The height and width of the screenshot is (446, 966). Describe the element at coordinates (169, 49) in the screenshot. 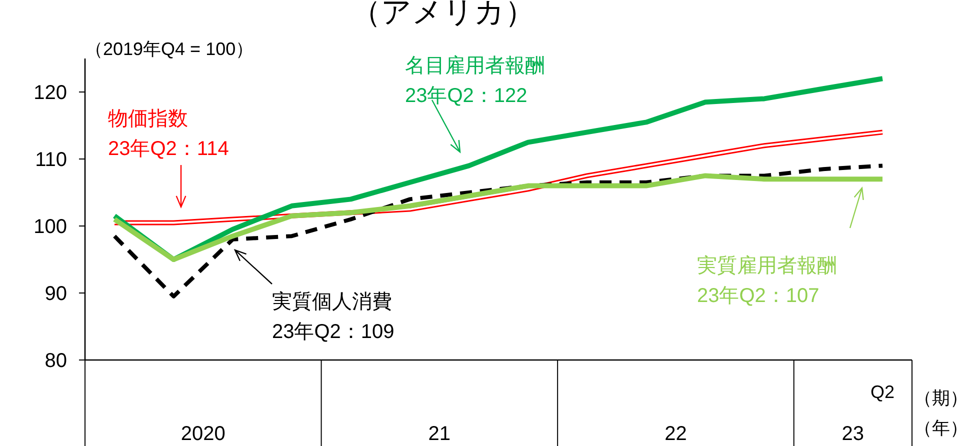

I see `y-axis-title: （2019年Q4 = 100）` at that location.